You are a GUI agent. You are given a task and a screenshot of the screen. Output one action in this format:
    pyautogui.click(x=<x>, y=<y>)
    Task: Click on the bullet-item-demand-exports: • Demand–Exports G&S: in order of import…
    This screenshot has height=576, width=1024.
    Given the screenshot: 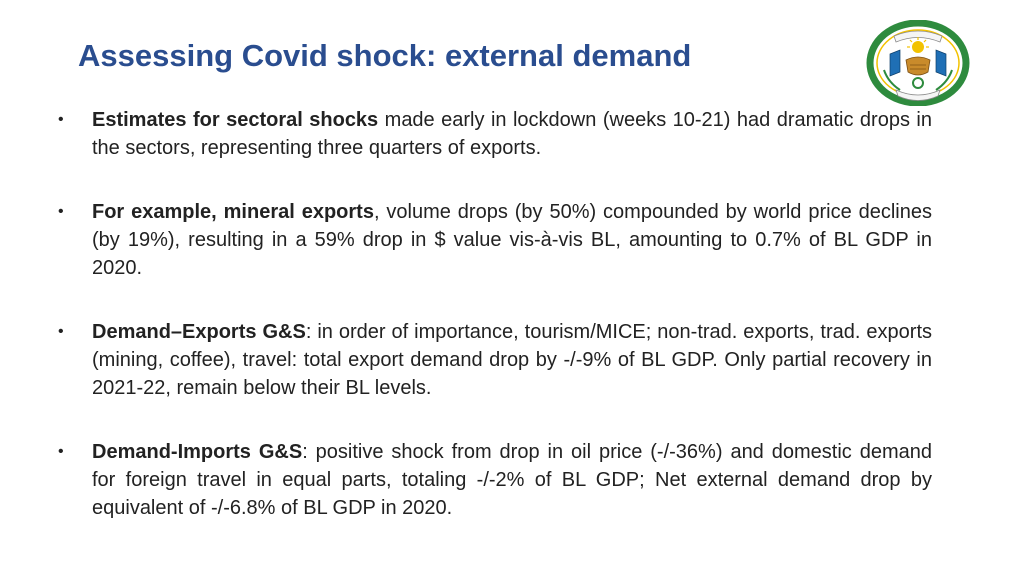 What is the action you would take?
    pyautogui.click(x=494, y=360)
    